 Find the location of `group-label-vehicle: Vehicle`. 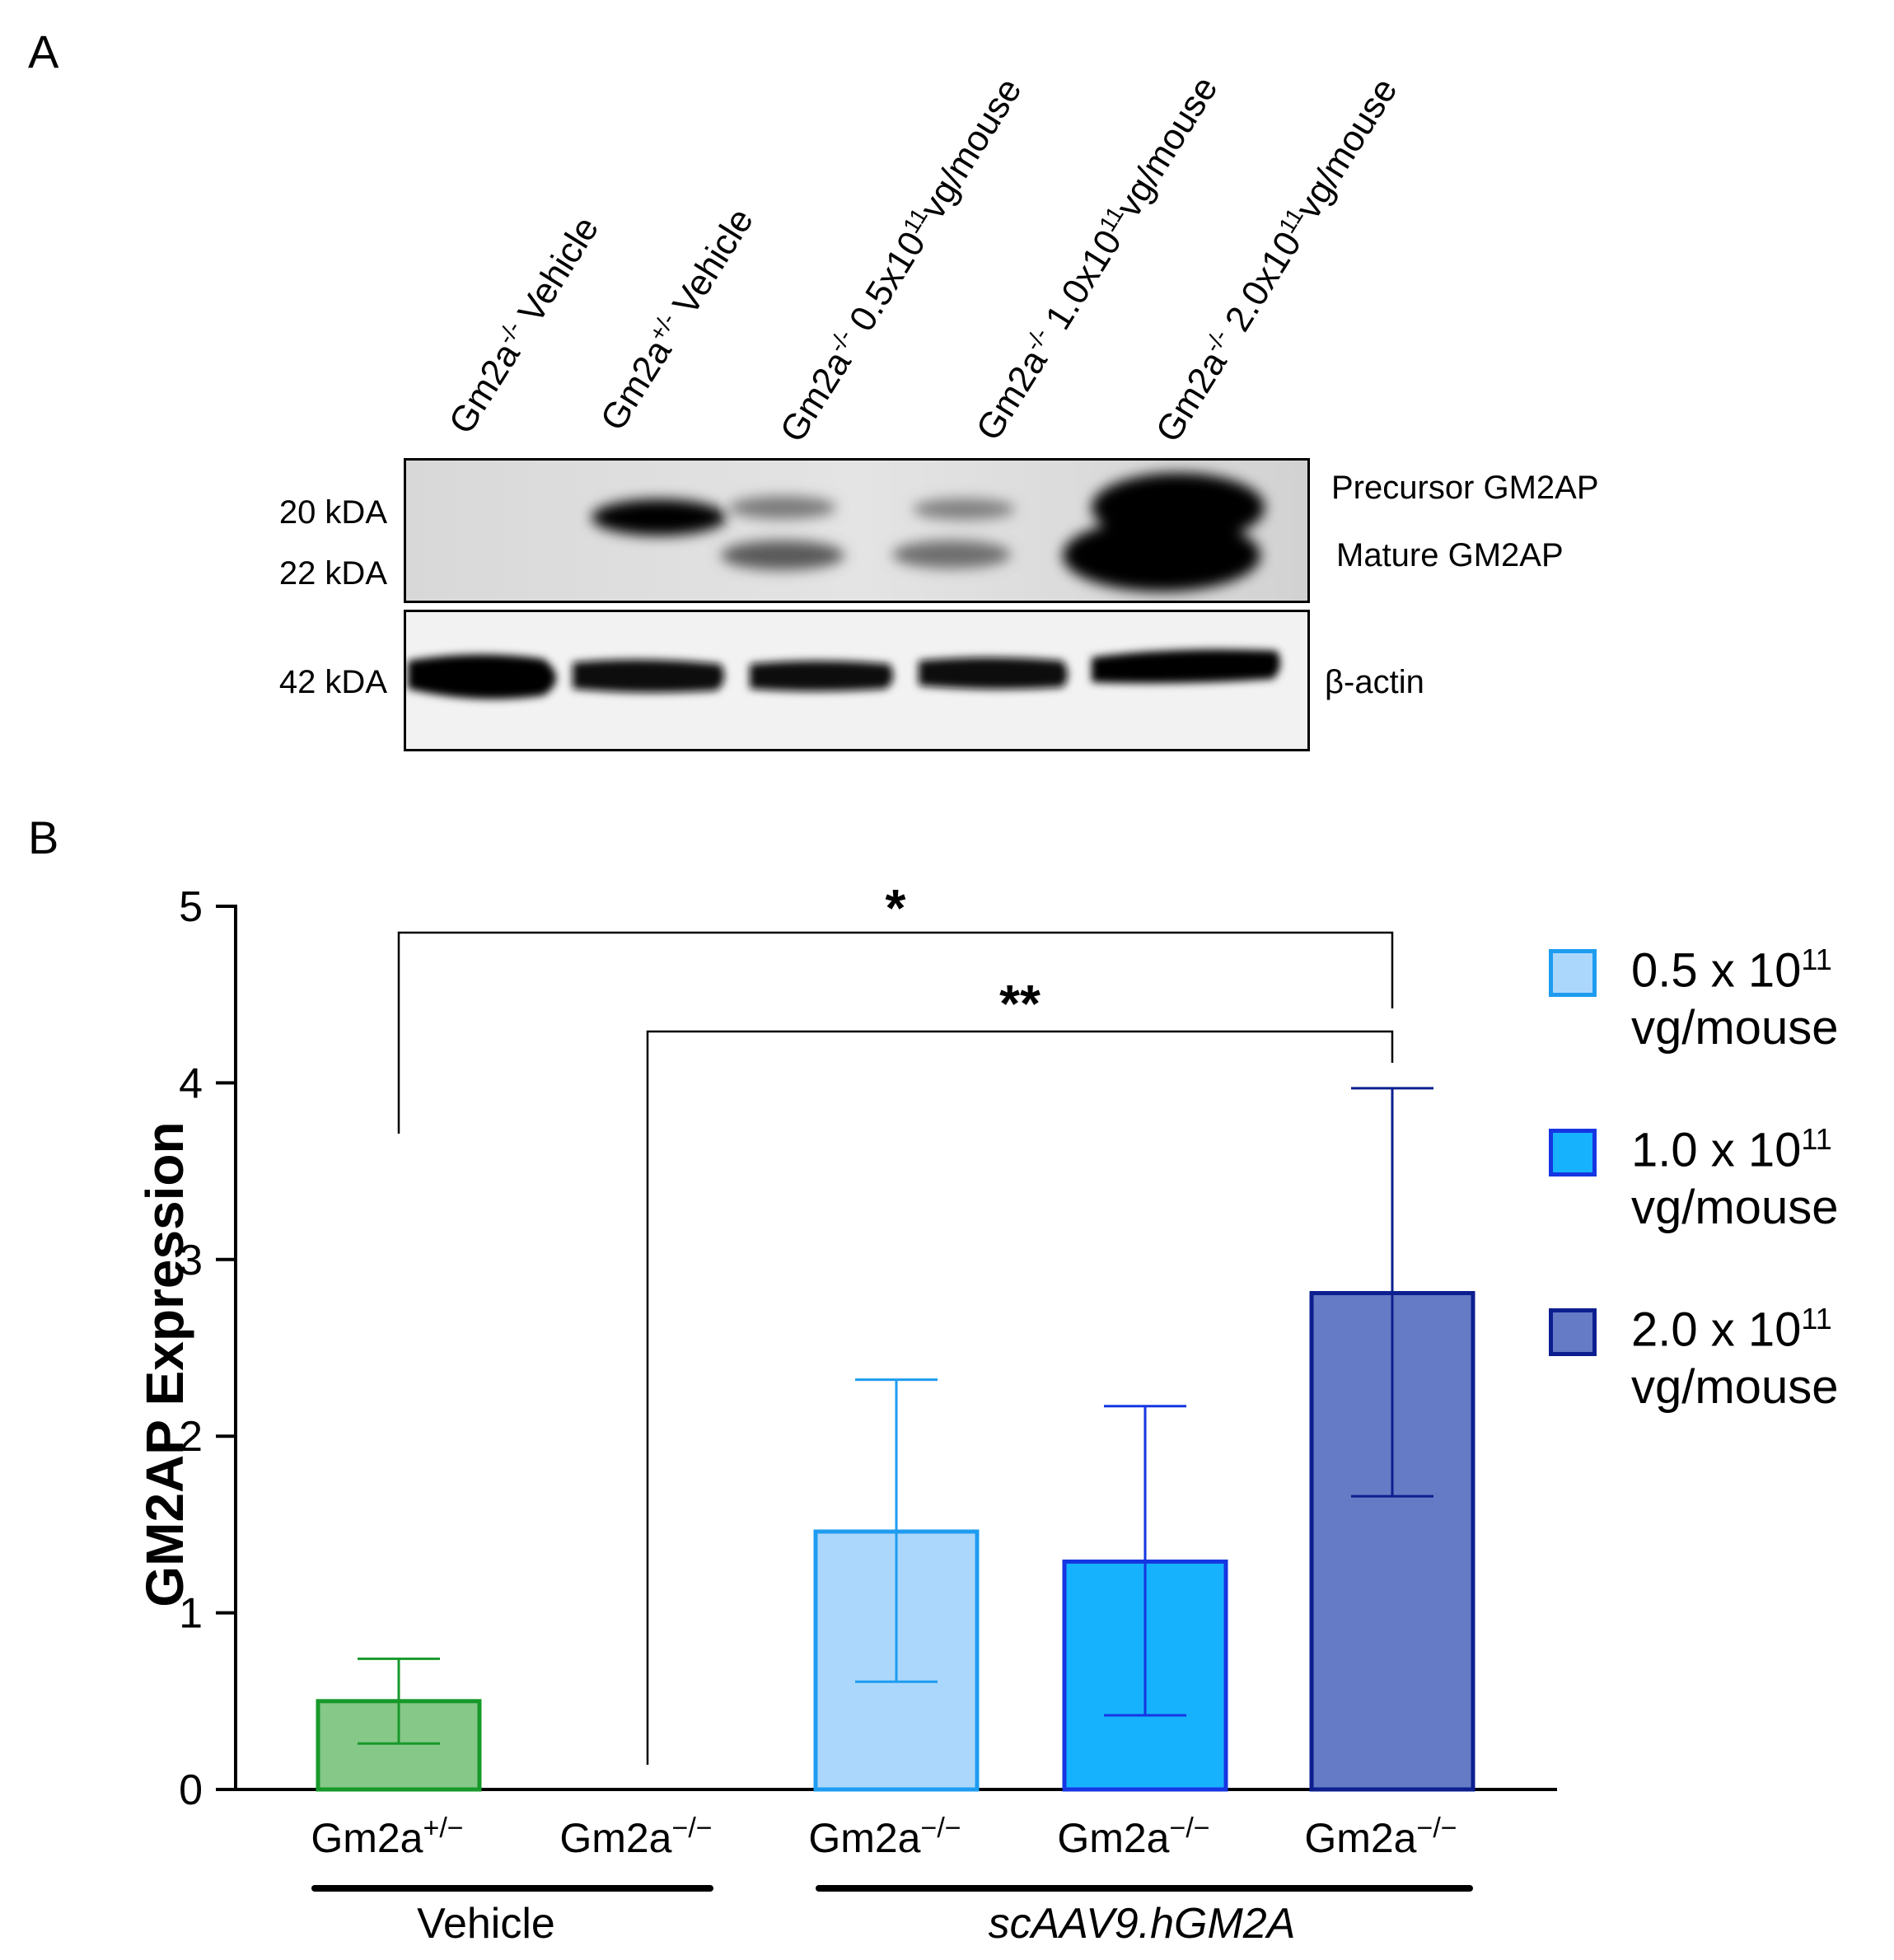

group-label-vehicle: Vehicle is located at coordinates (486, 1924).